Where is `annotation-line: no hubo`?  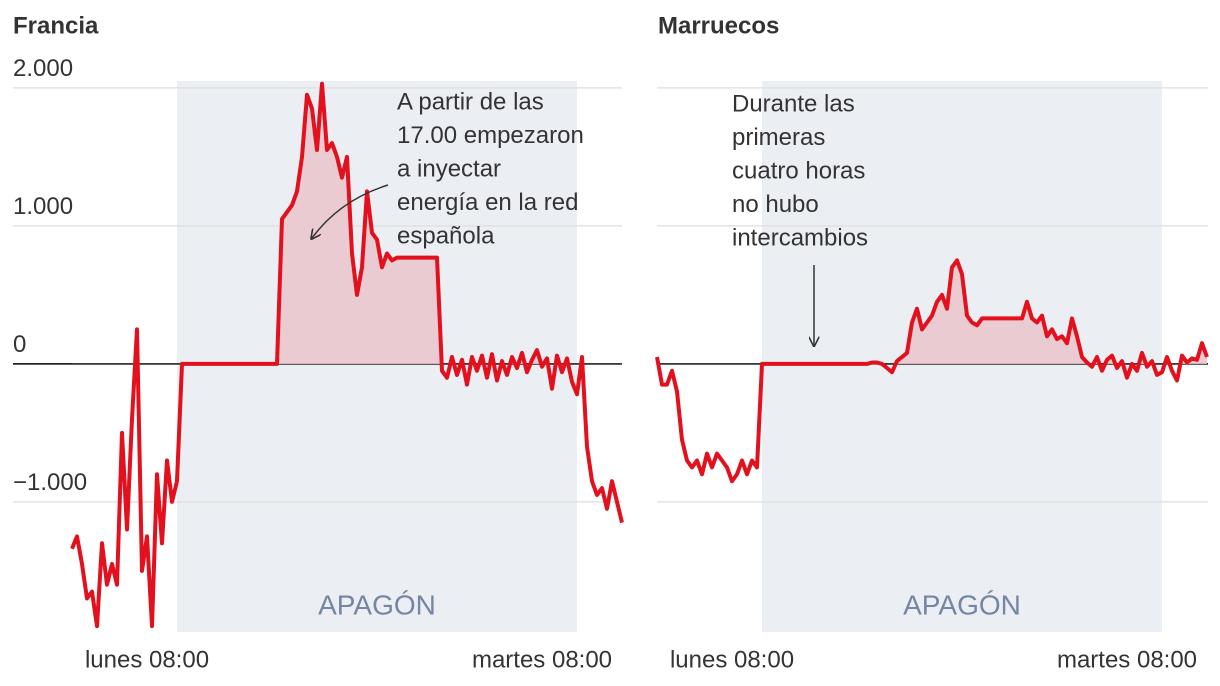
annotation-line: no hubo is located at coordinates (775, 204).